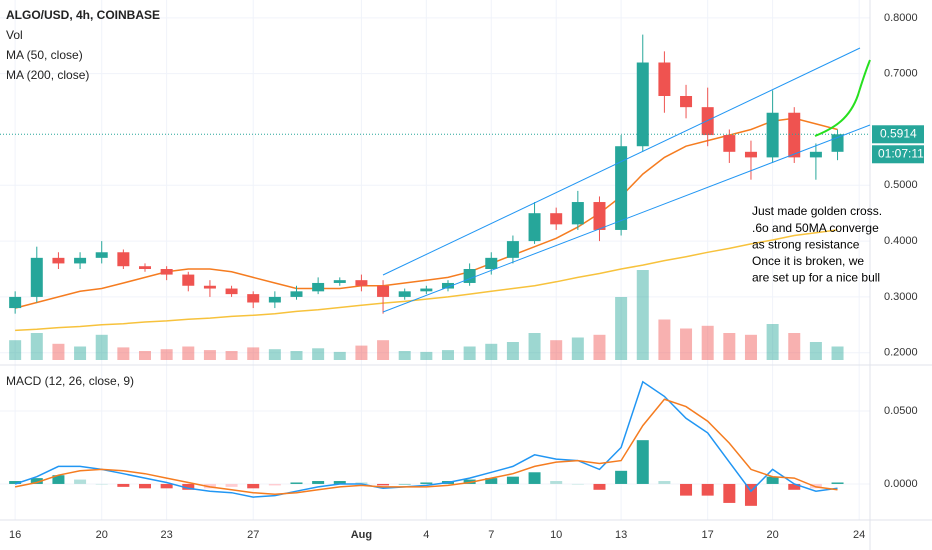 This screenshot has height=550, width=932. Describe the element at coordinates (901, 153) in the screenshot. I see `countdown: 01:07:11` at that location.